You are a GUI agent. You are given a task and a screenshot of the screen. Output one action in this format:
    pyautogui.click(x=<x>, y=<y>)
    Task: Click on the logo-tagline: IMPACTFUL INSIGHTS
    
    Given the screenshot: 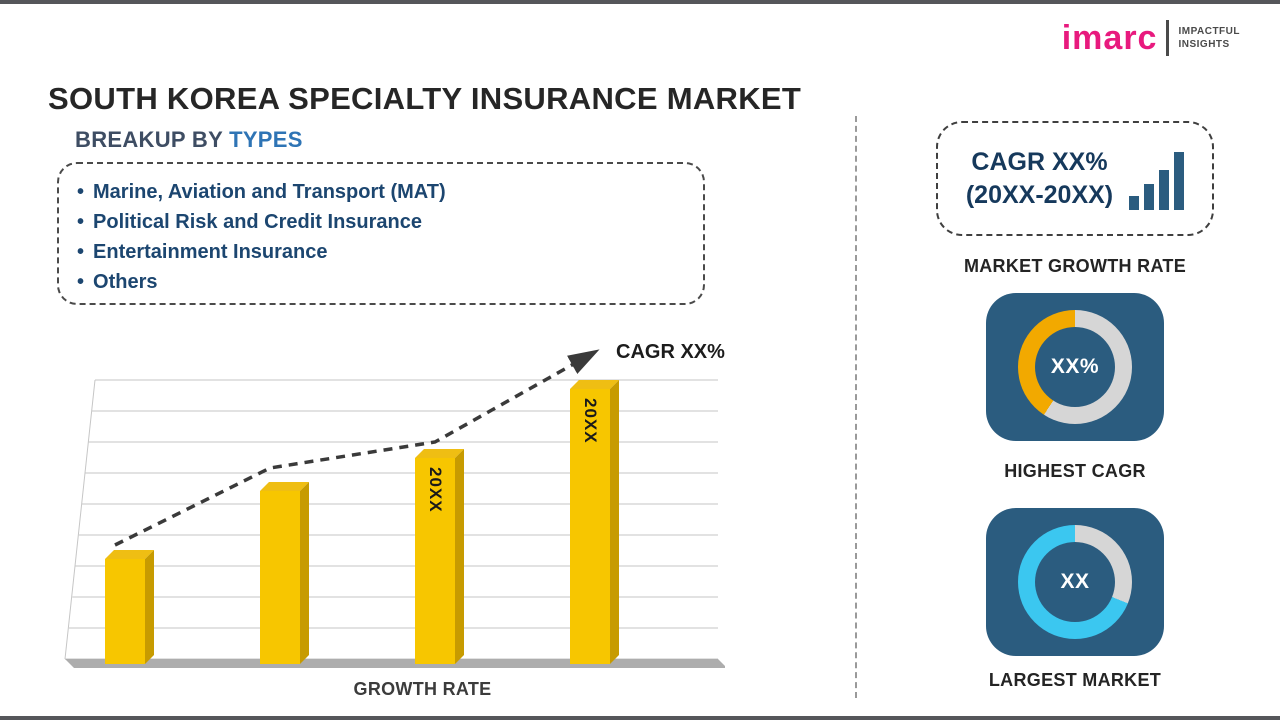 What is the action you would take?
    pyautogui.click(x=1209, y=38)
    